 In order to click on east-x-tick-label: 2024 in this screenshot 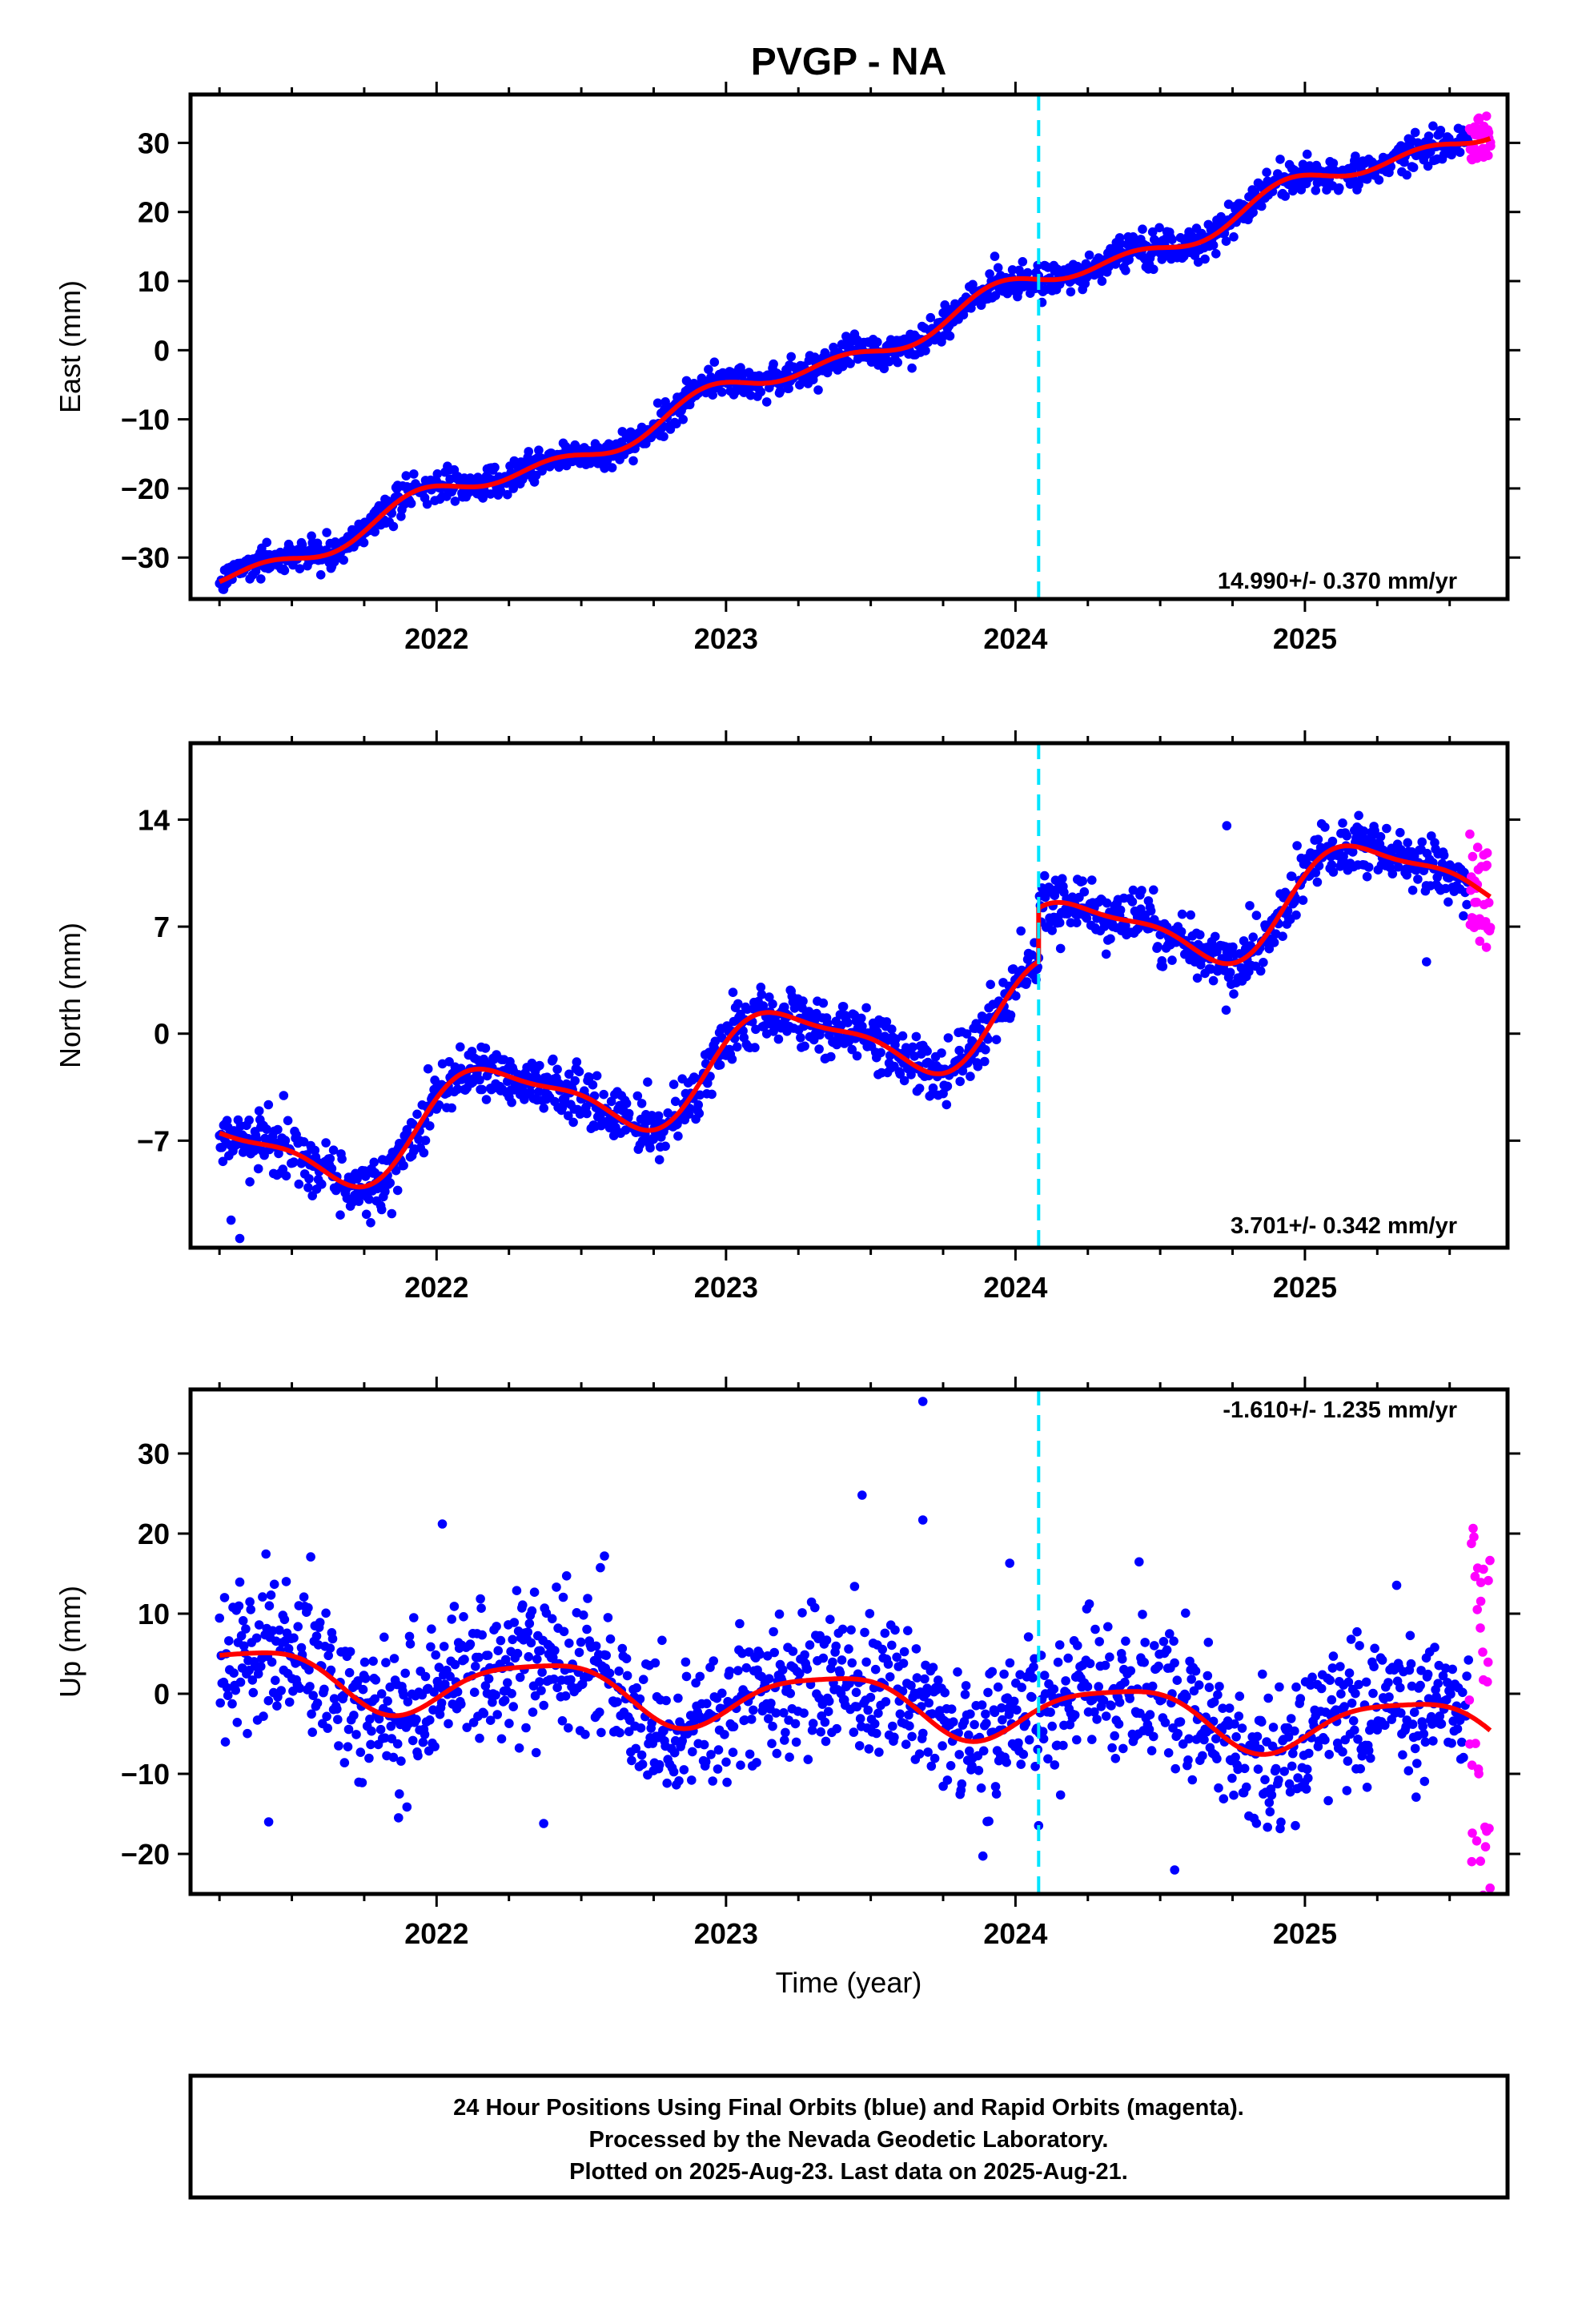, I will do `click(1015, 638)`.